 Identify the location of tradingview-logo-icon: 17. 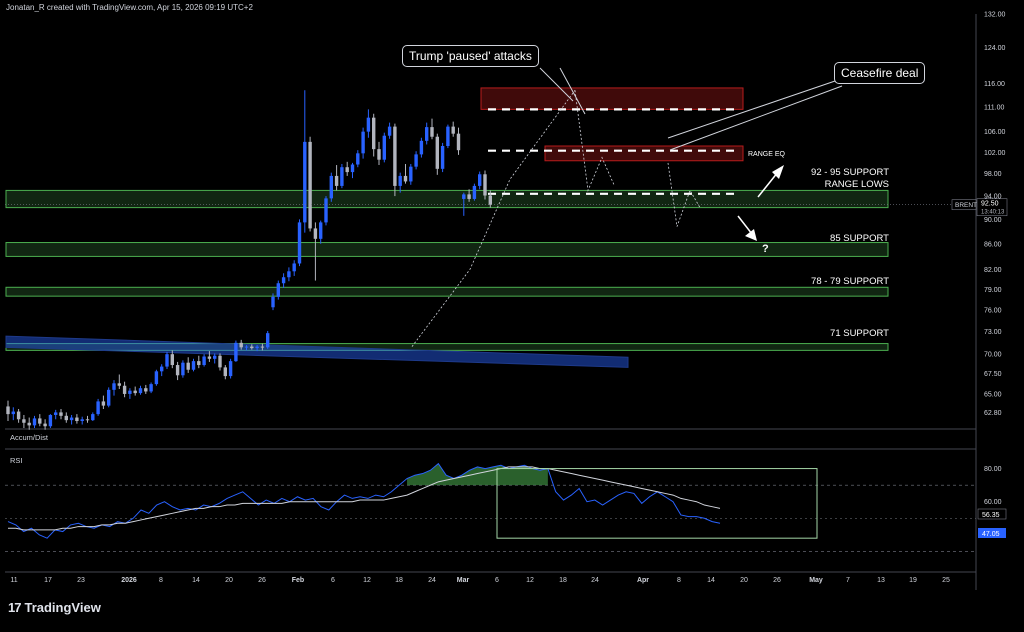
(15, 607).